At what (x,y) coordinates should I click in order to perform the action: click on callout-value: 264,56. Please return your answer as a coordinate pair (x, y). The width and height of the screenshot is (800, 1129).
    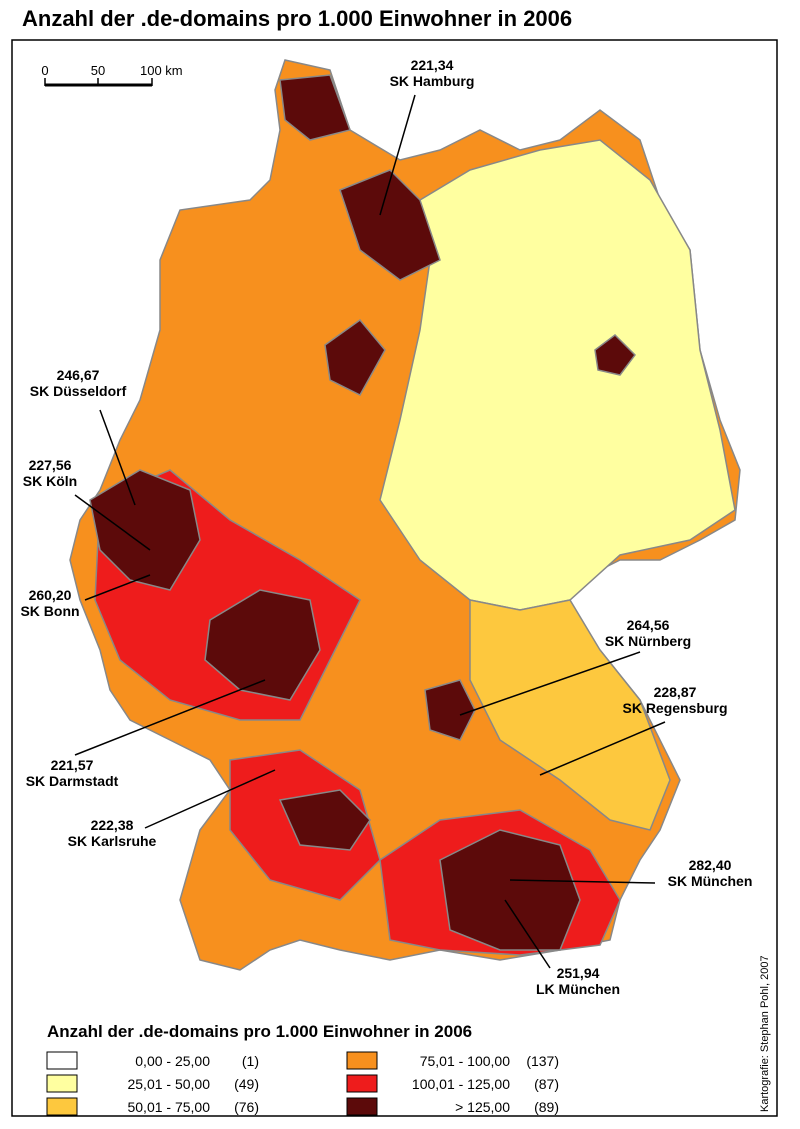
    Looking at the image, I should click on (648, 625).